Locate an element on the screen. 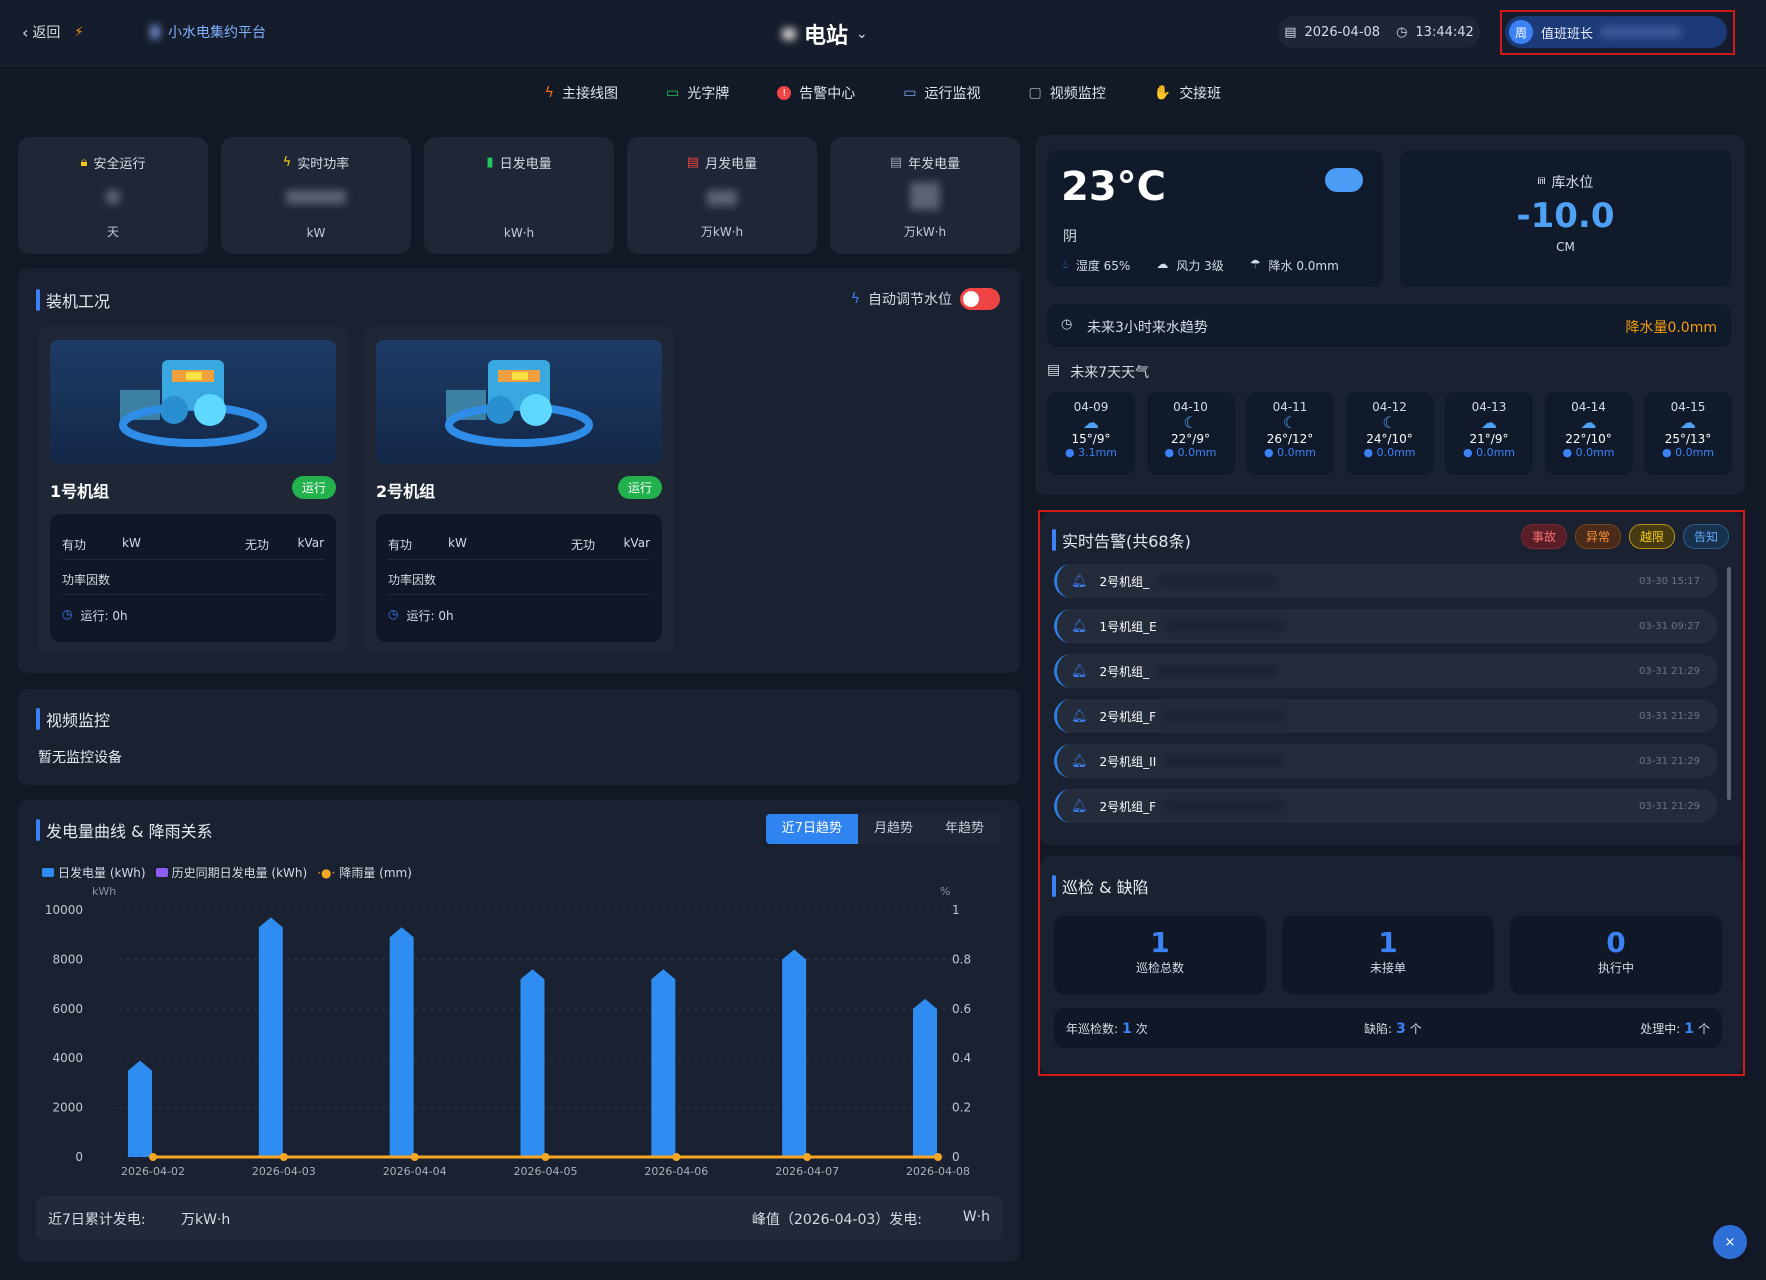 This screenshot has width=1766, height=1280. forecast-day: 04-12 ☾ 24°/10° ● 0.0mm is located at coordinates (1389, 433).